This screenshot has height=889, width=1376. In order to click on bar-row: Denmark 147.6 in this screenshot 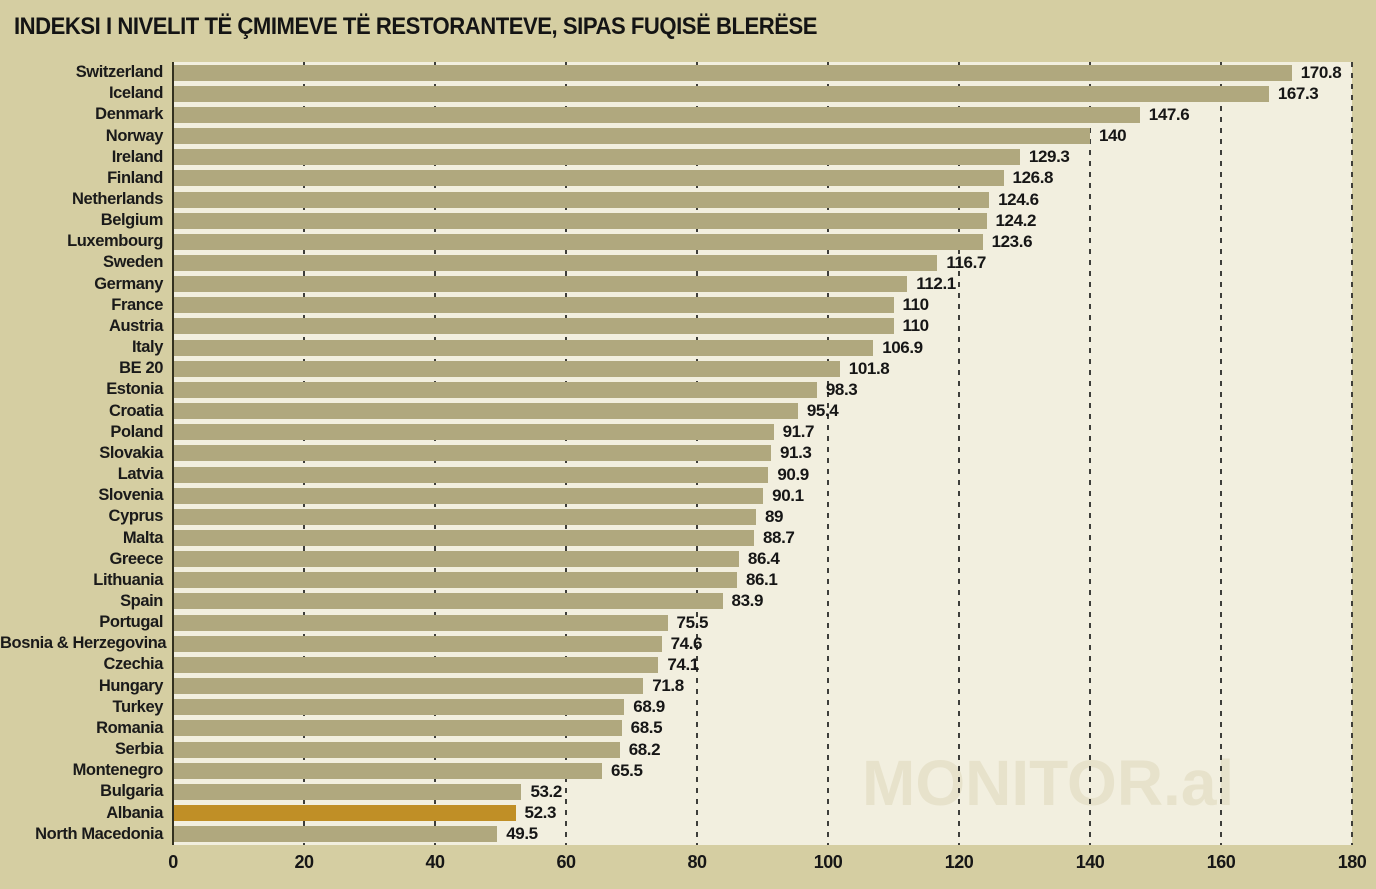, I will do `click(688, 114)`.